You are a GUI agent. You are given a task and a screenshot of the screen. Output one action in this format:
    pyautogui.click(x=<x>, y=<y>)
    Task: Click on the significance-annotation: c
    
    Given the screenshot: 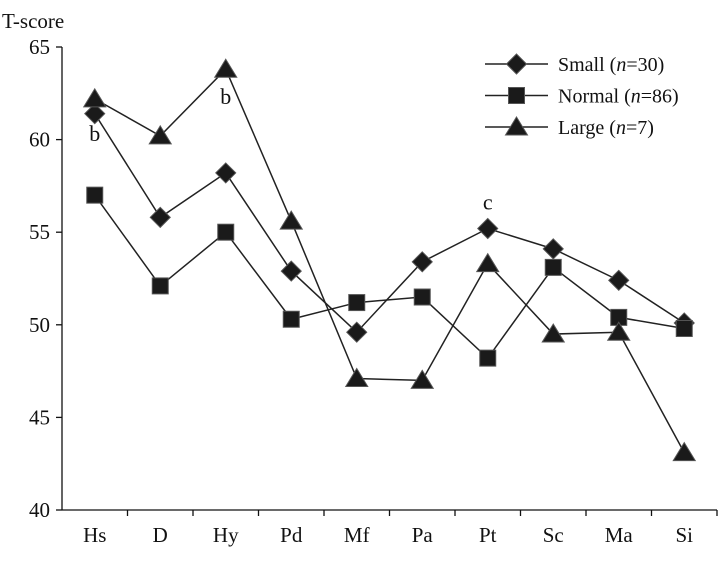 What is the action you would take?
    pyautogui.click(x=488, y=202)
    